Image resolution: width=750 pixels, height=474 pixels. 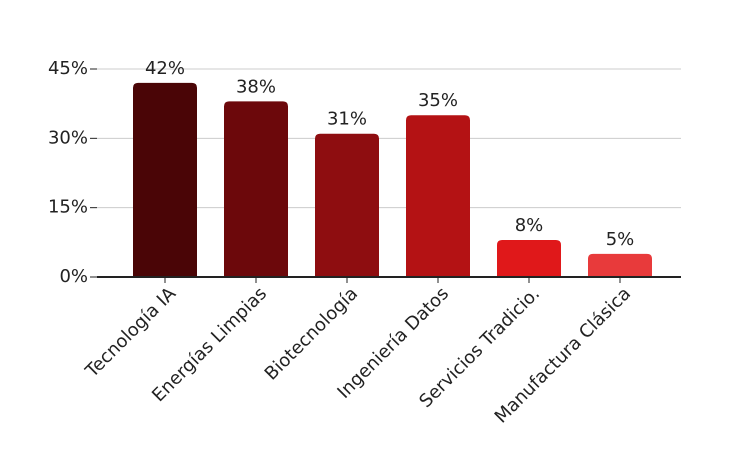 I want to click on value-label: 35%, so click(x=438, y=100).